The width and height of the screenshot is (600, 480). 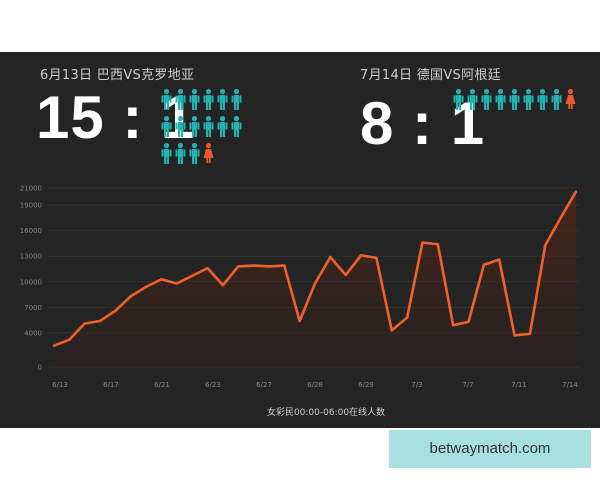 I want to click on x-tick-label: 7/7, so click(x=467, y=385).